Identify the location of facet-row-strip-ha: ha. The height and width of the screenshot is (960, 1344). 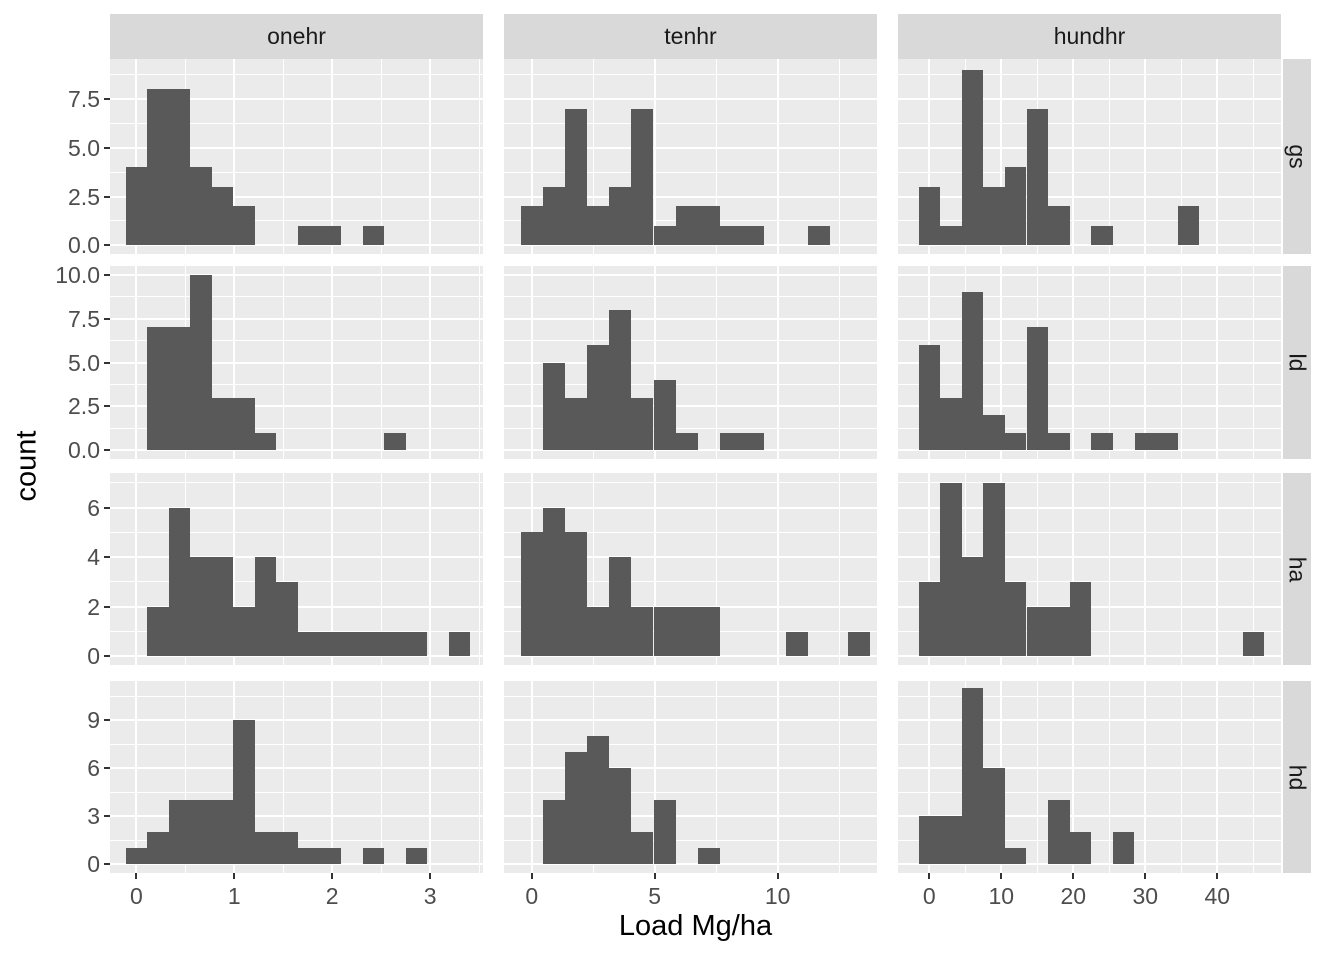
(1297, 569).